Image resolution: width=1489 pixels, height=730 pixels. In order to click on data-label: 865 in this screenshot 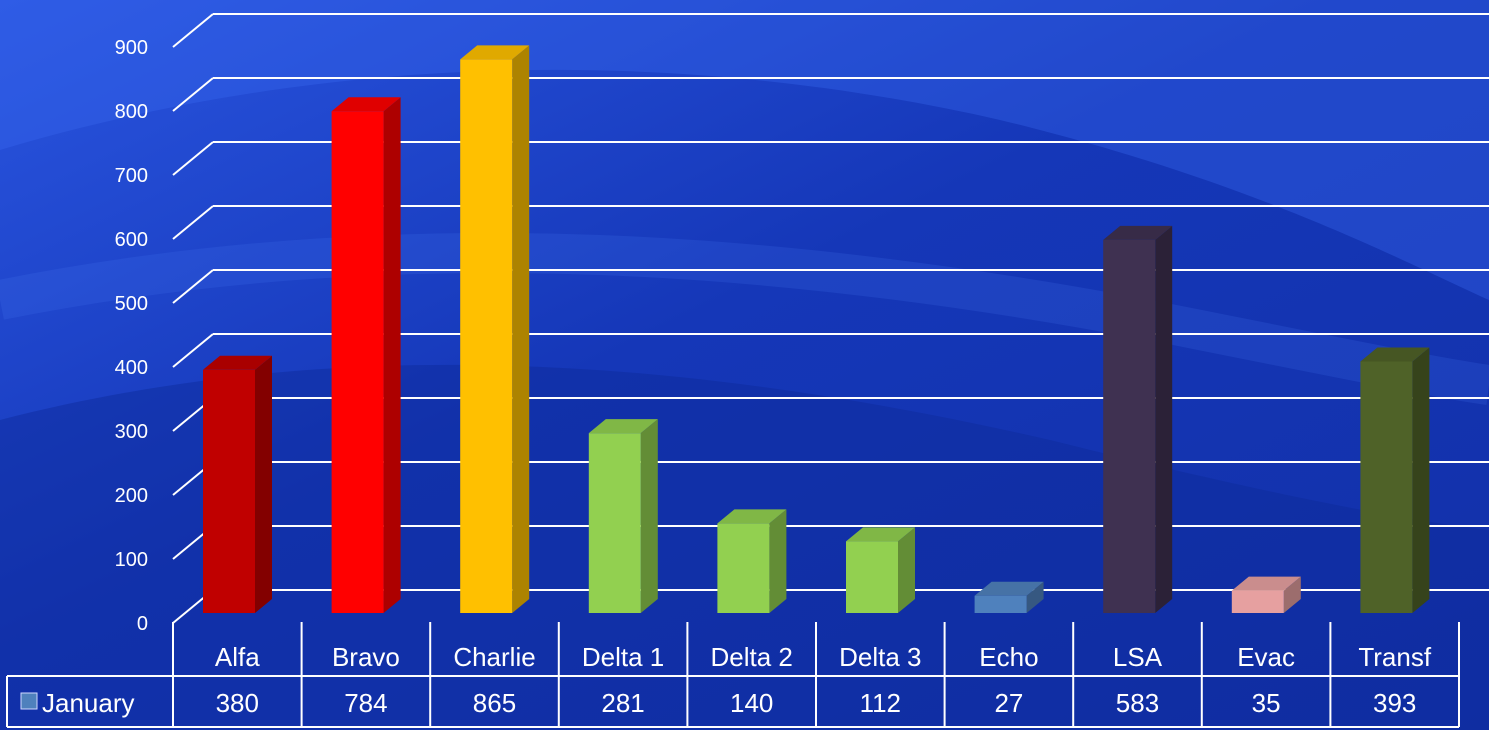, I will do `click(494, 703)`.